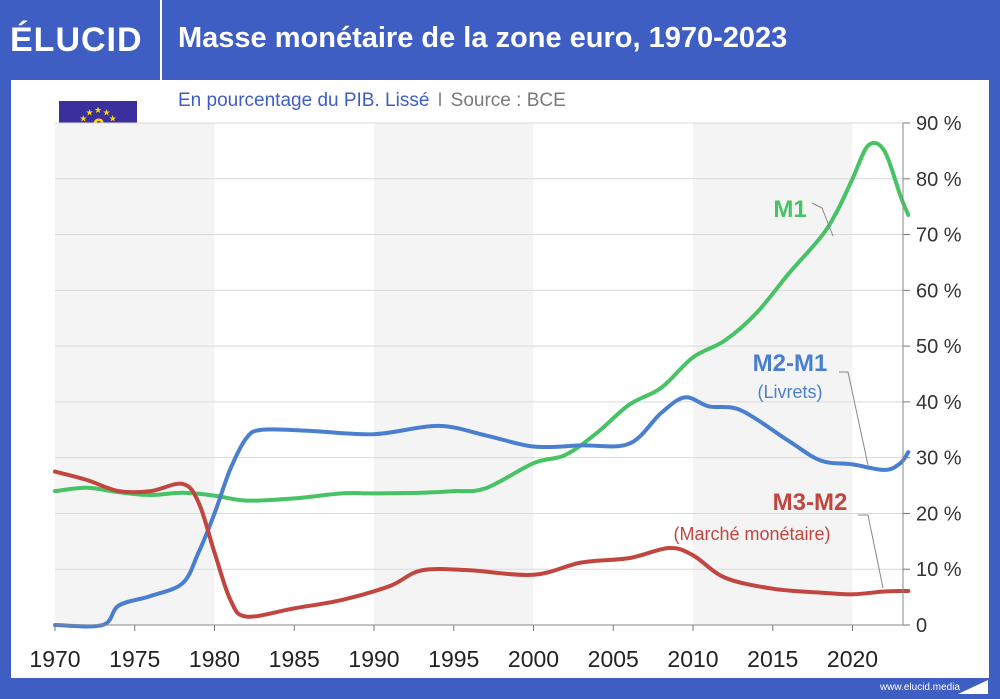 This screenshot has height=699, width=1000. Describe the element at coordinates (772, 659) in the screenshot. I see `x-tick-label: 2015` at that location.